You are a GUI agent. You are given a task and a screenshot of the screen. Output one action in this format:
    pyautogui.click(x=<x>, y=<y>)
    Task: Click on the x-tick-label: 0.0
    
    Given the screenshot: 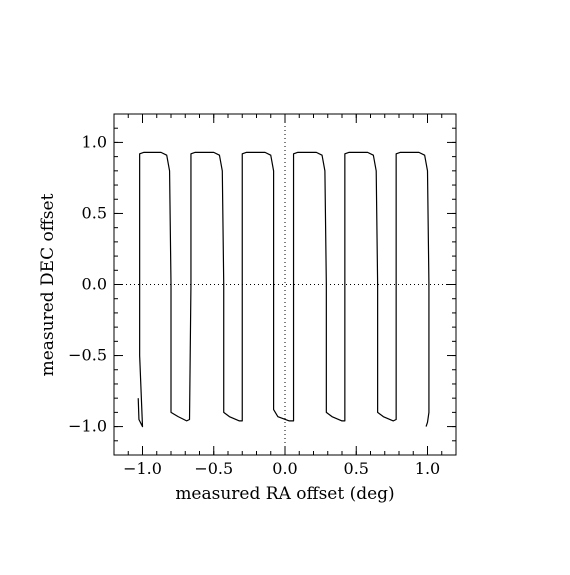 What is the action you would take?
    pyautogui.click(x=284, y=468)
    